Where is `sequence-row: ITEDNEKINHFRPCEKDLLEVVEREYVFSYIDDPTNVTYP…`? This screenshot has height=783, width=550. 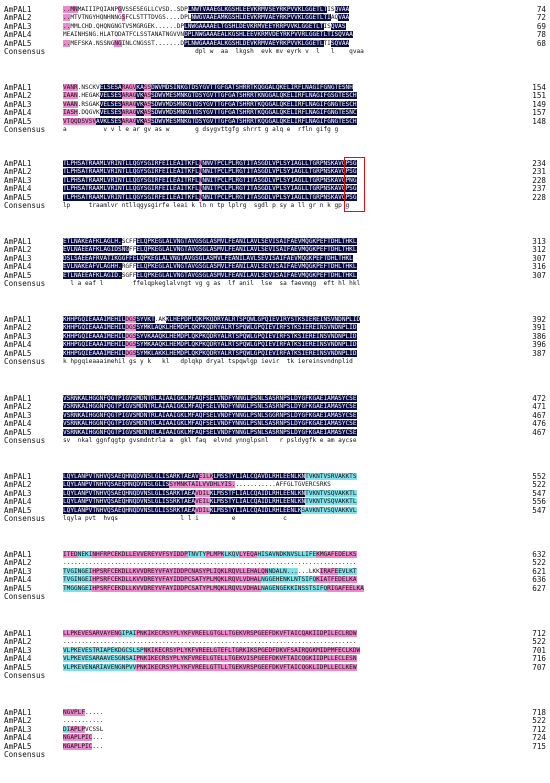
sequence-row: ITEDNEKINHFRPCEKDLLEVVEREYVFSYIDDPTNVTYP… is located at coordinates (210, 554).